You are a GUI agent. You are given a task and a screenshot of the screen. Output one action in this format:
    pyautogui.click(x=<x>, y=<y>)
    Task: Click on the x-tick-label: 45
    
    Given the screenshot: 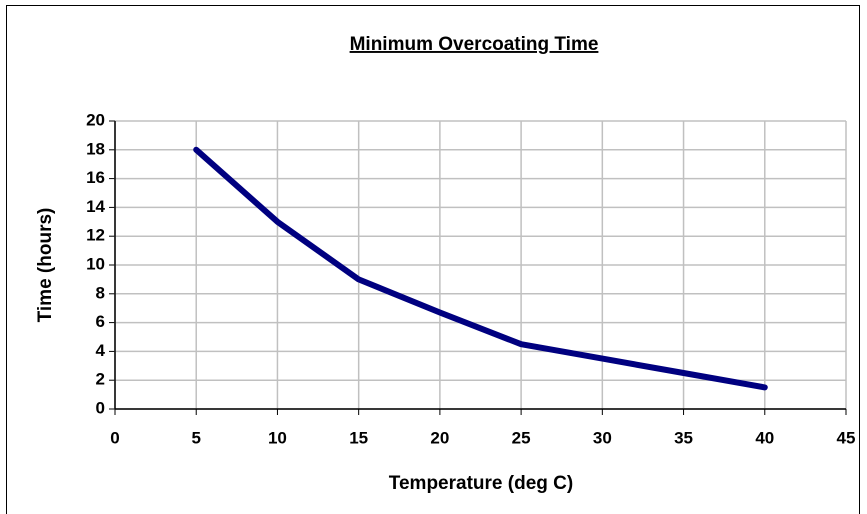 What is the action you would take?
    pyautogui.click(x=846, y=437)
    